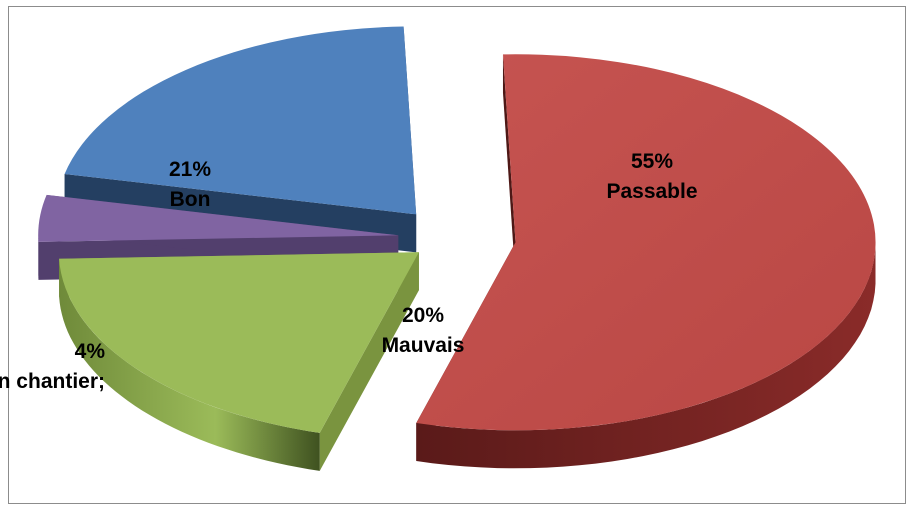 The height and width of the screenshot is (510, 914). Describe the element at coordinates (190, 169) in the screenshot. I see `data-label-percent: 21%` at that location.